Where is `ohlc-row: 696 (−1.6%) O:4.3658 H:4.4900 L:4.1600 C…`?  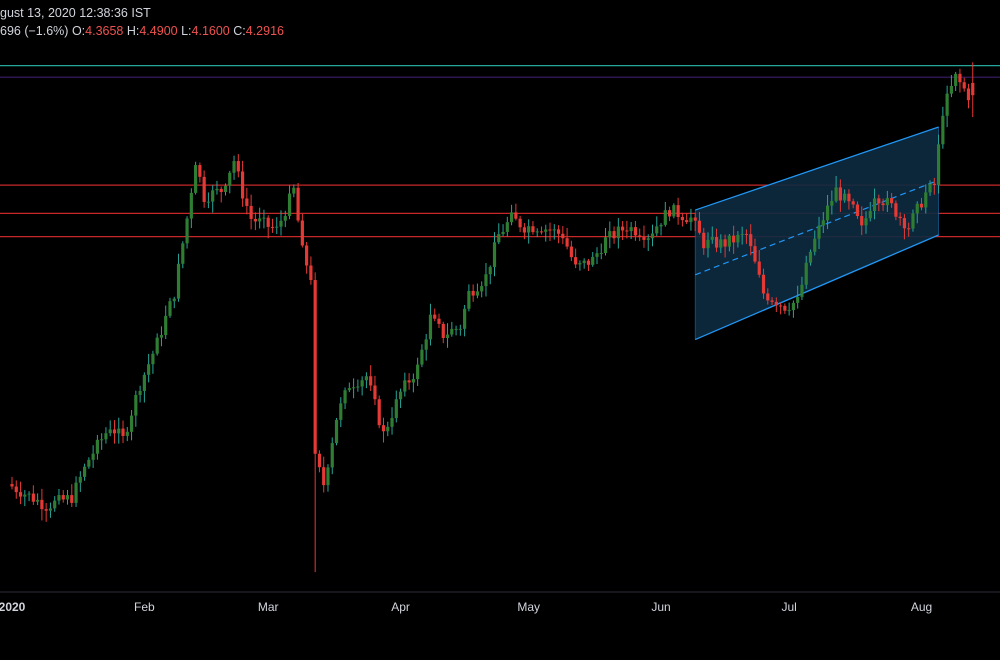
ohlc-row: 696 (−1.6%) O:4.3658 H:4.4900 L:4.1600 C… is located at coordinates (142, 31).